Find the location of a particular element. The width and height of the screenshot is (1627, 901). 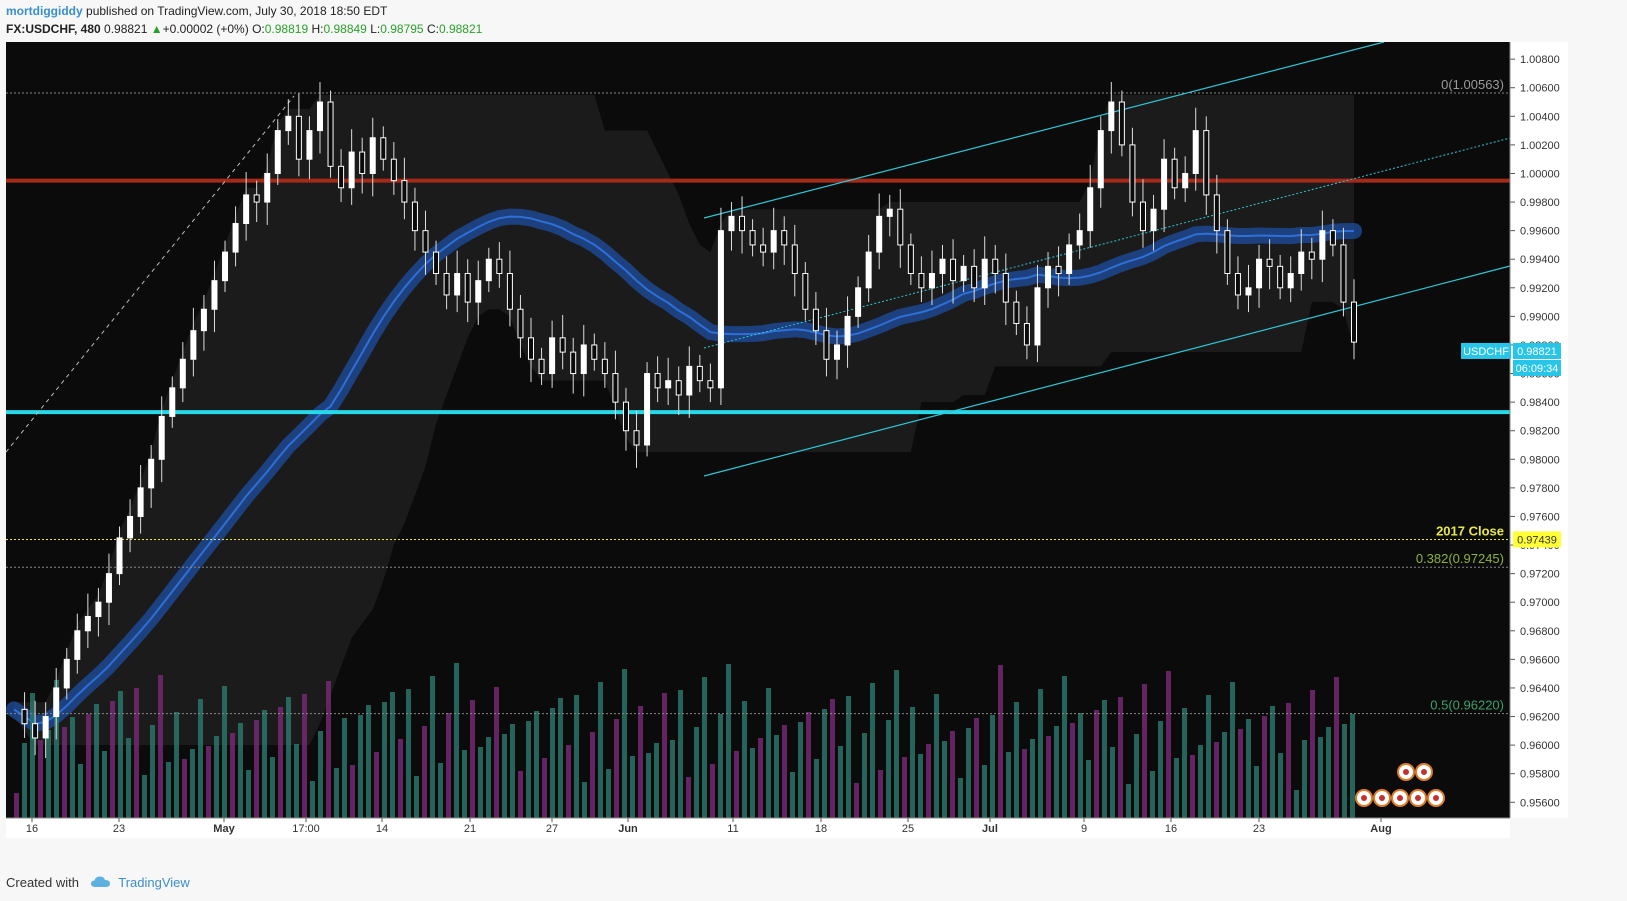

low-label: L: is located at coordinates (375, 29).